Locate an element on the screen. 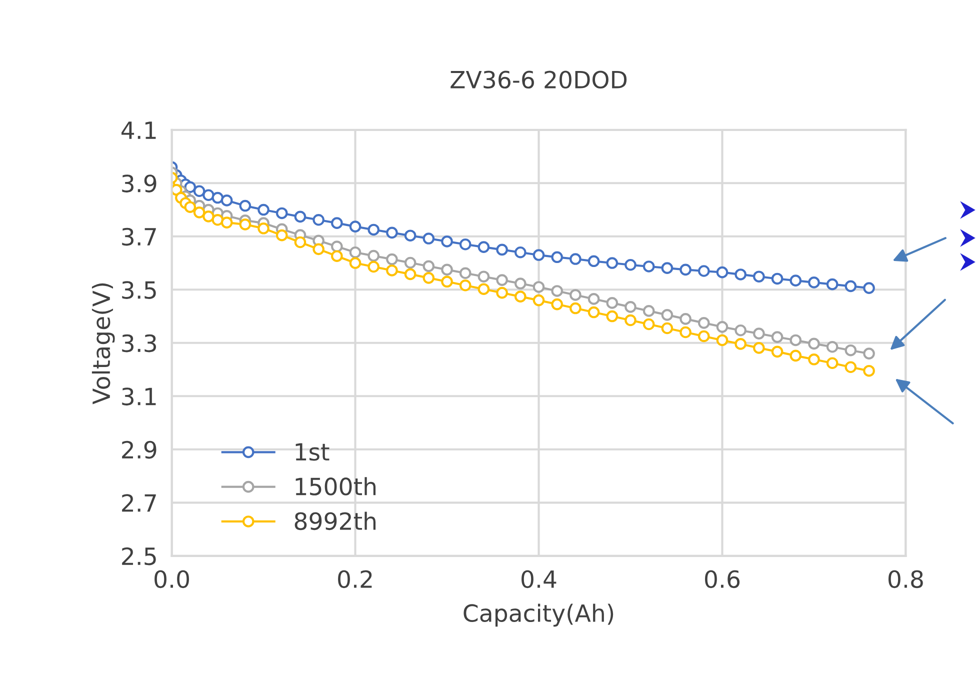 This screenshot has height=673, width=976. y-axis-title: Voltage(V) is located at coordinates (103, 343).